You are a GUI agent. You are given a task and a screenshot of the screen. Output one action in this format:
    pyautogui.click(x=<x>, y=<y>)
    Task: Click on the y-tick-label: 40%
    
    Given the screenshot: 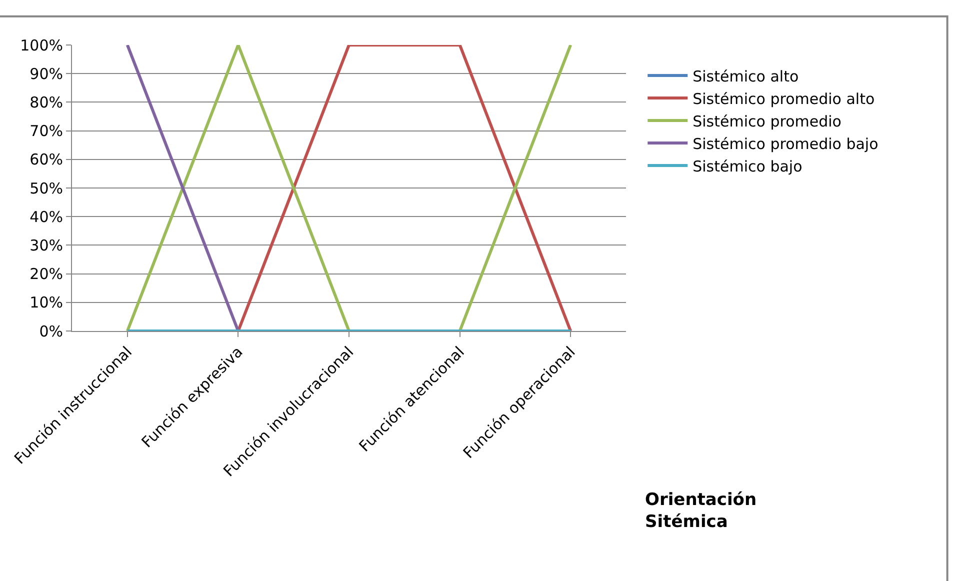 What is the action you would take?
    pyautogui.click(x=46, y=217)
    